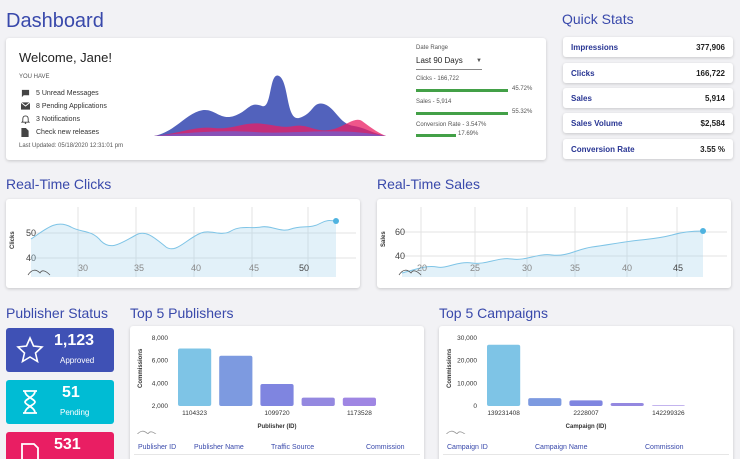 This screenshot has width=740, height=459. Describe the element at coordinates (438, 79) in the screenshot. I see `metric-clicks-label: Clicks - 166,722` at that location.